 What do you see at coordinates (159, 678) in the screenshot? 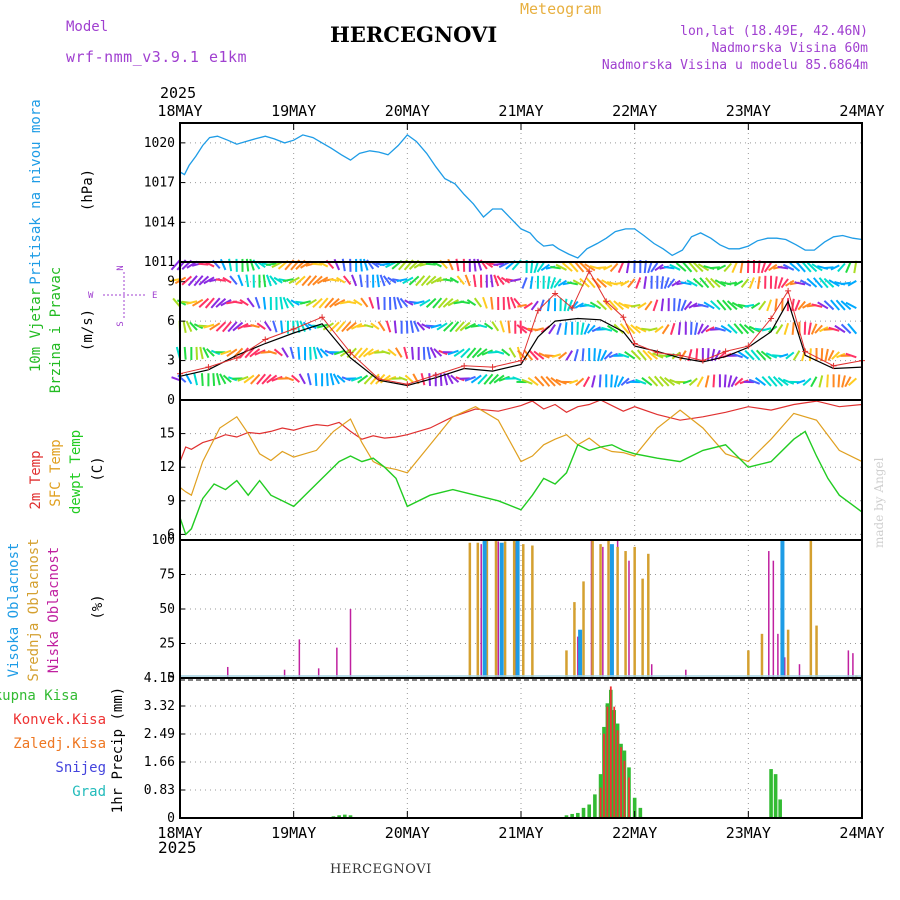
I see `y-tick-label: 4.15` at bounding box center [159, 678].